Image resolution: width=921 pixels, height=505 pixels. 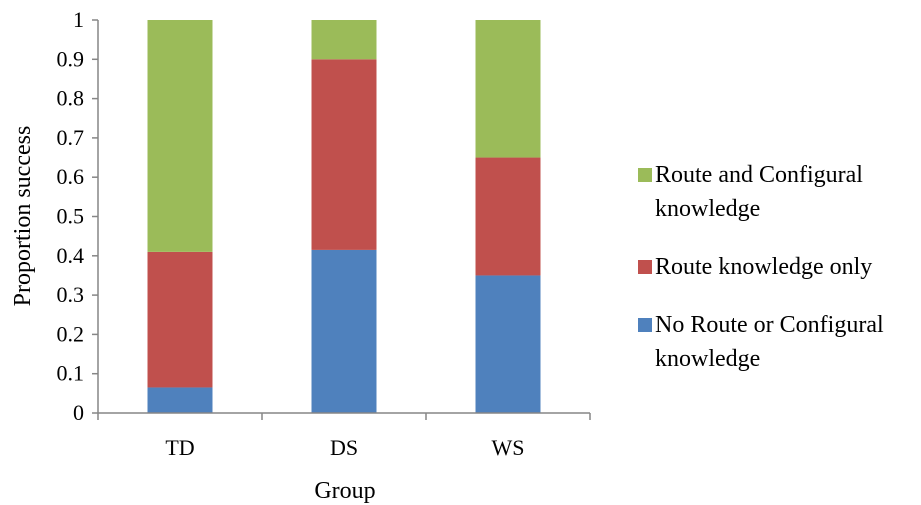 What do you see at coordinates (71, 294) in the screenshot?
I see `y-tick-label: 0.3` at bounding box center [71, 294].